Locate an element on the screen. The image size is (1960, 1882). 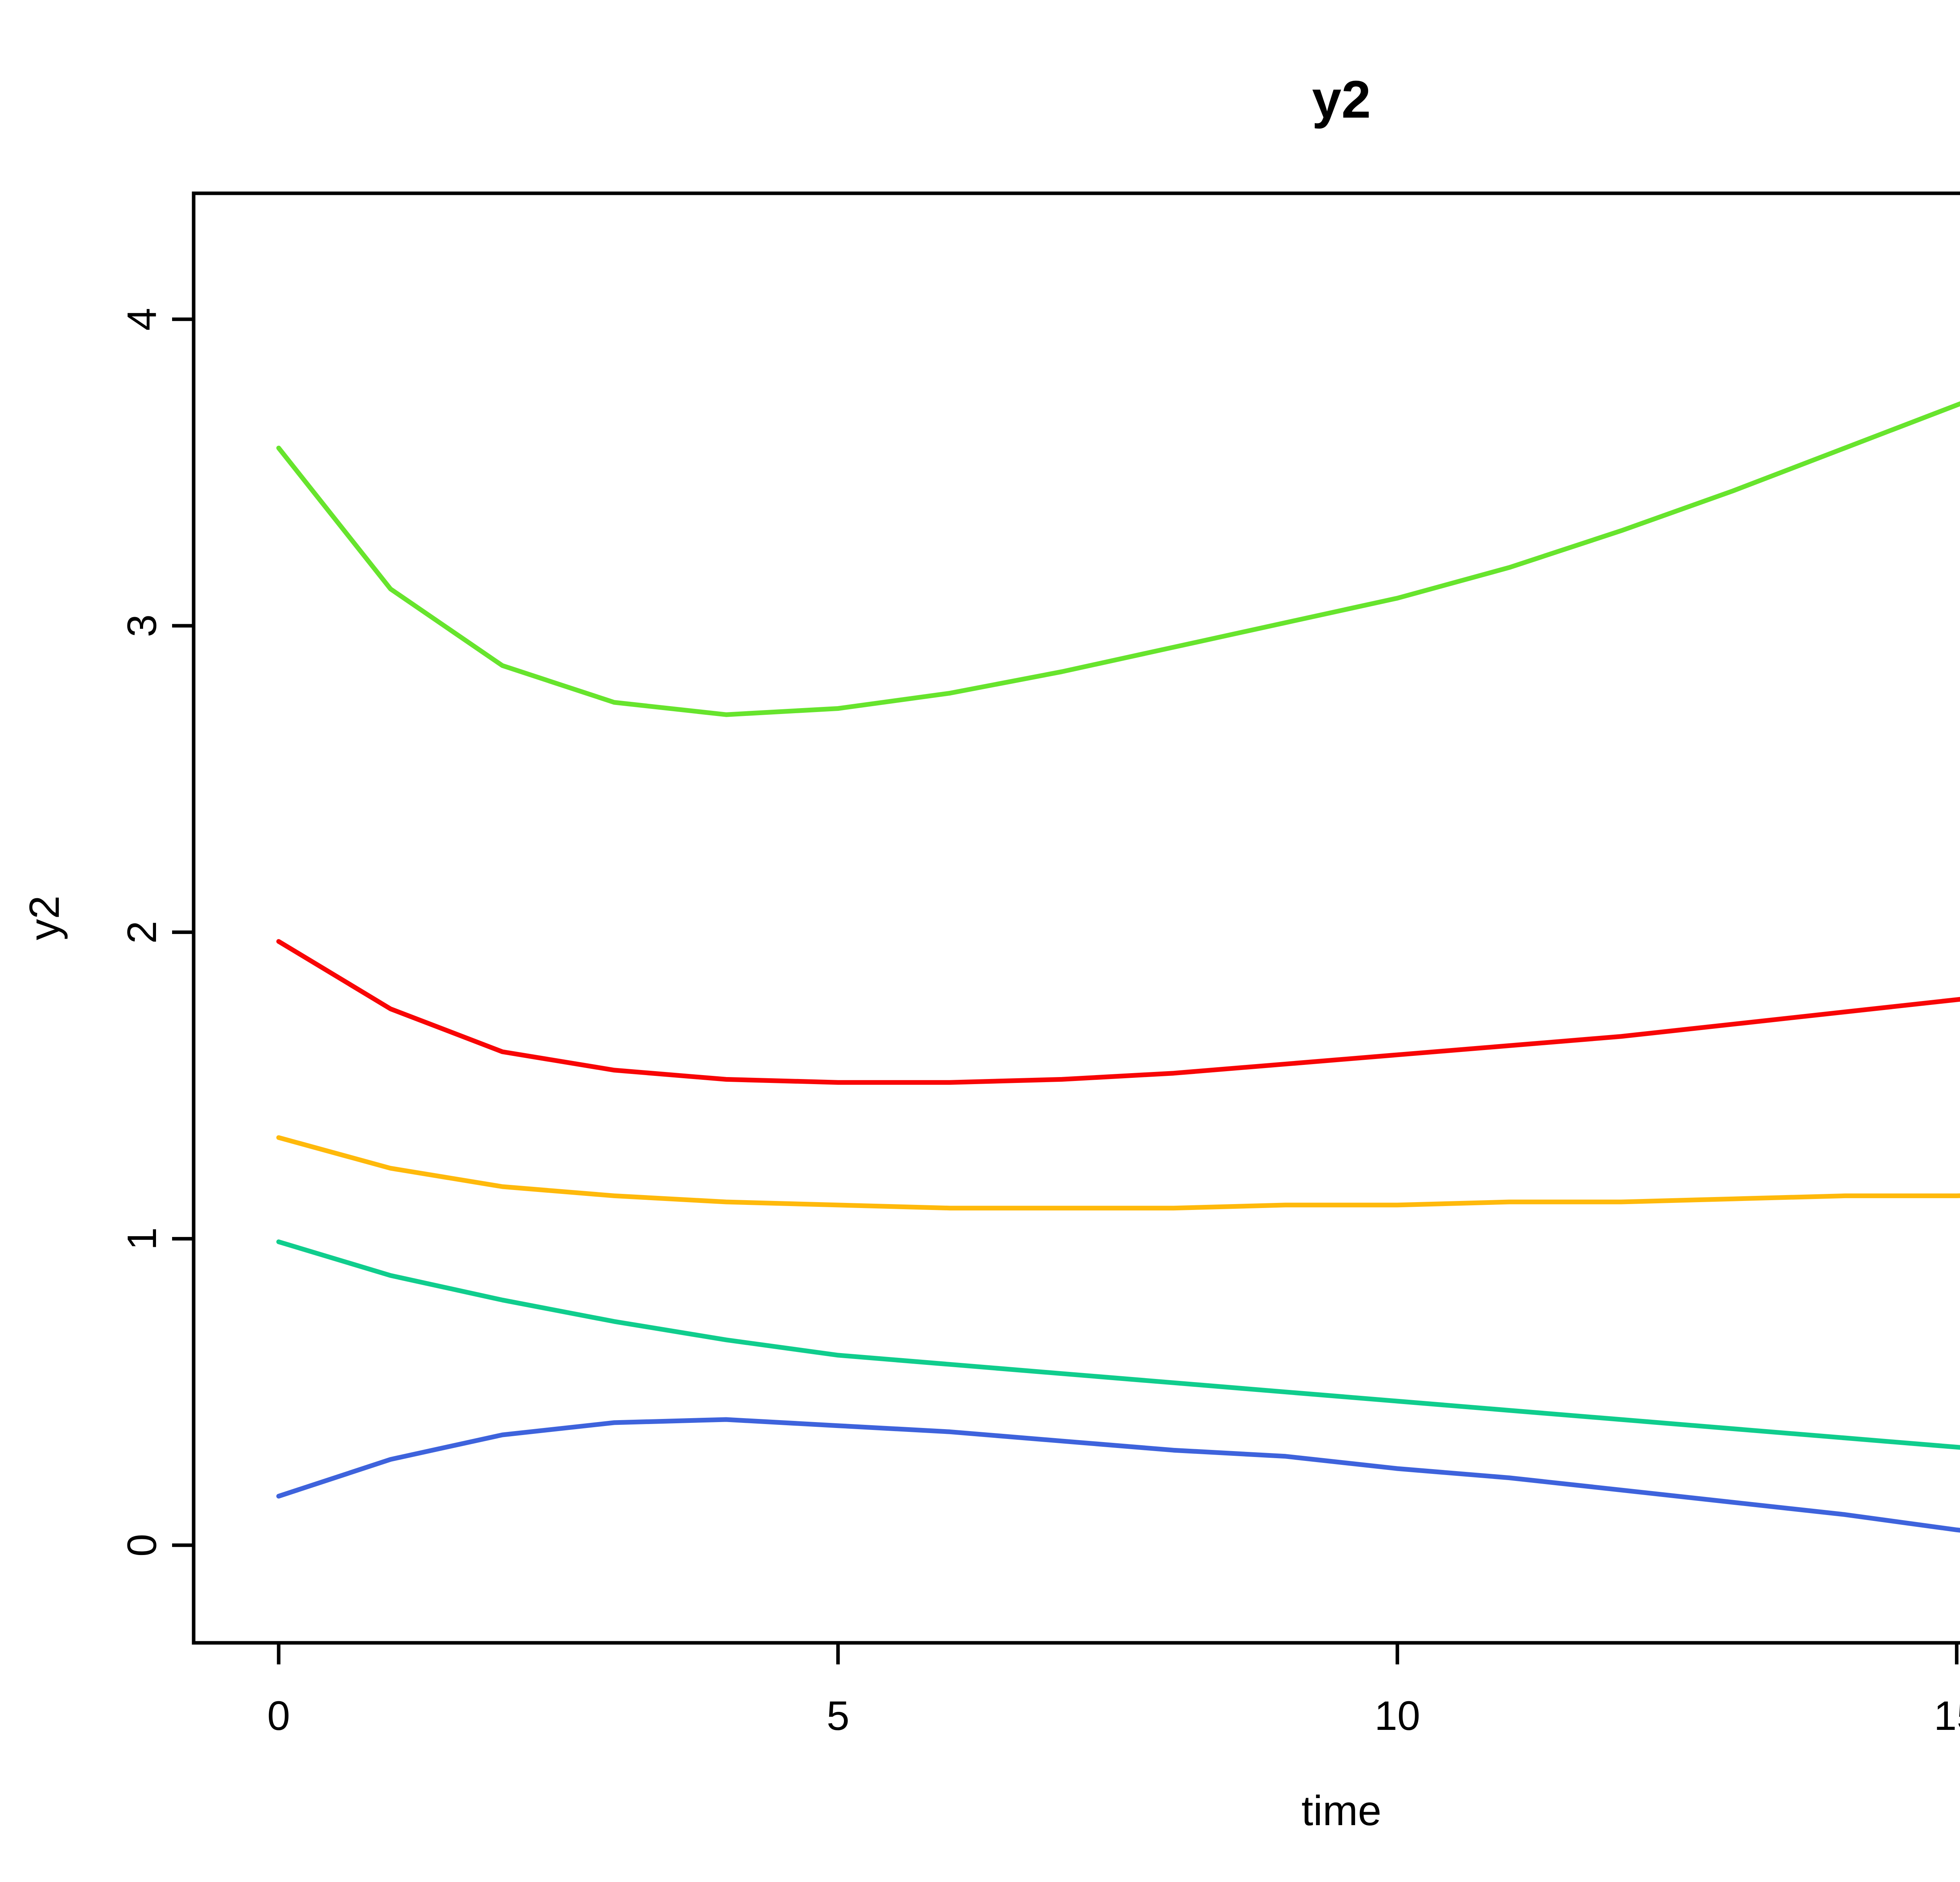
chart-title: y2 is located at coordinates (1341, 99).